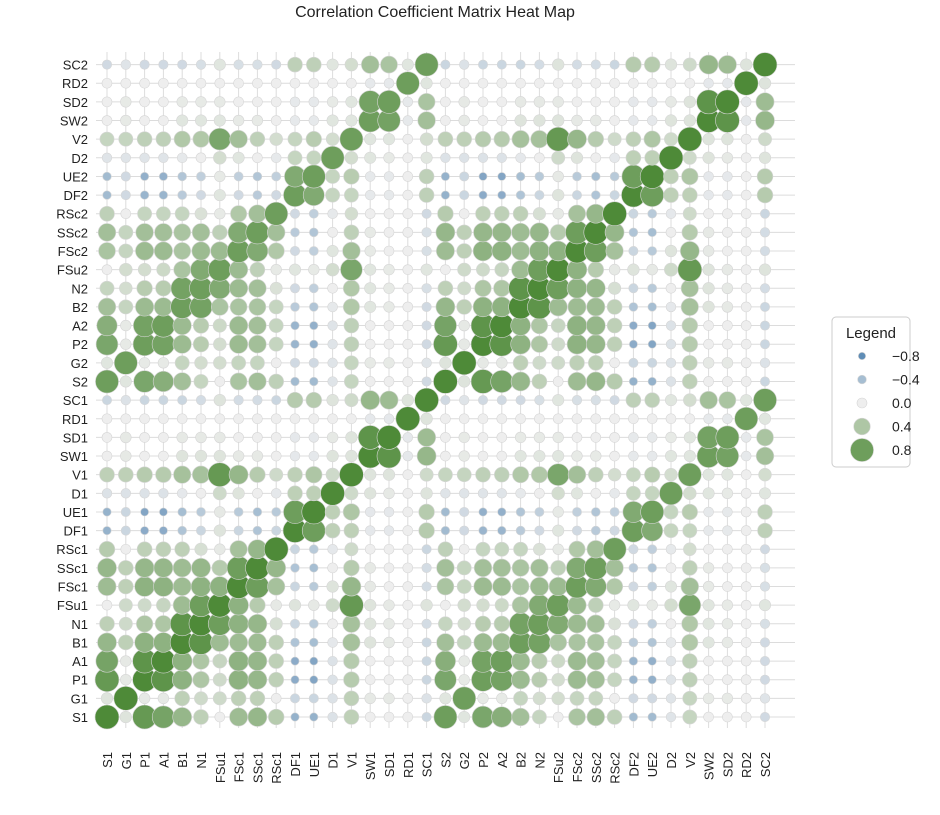 The image size is (940, 815). I want to click on correlation-bubble-B1-SSc1, so click(257, 642).